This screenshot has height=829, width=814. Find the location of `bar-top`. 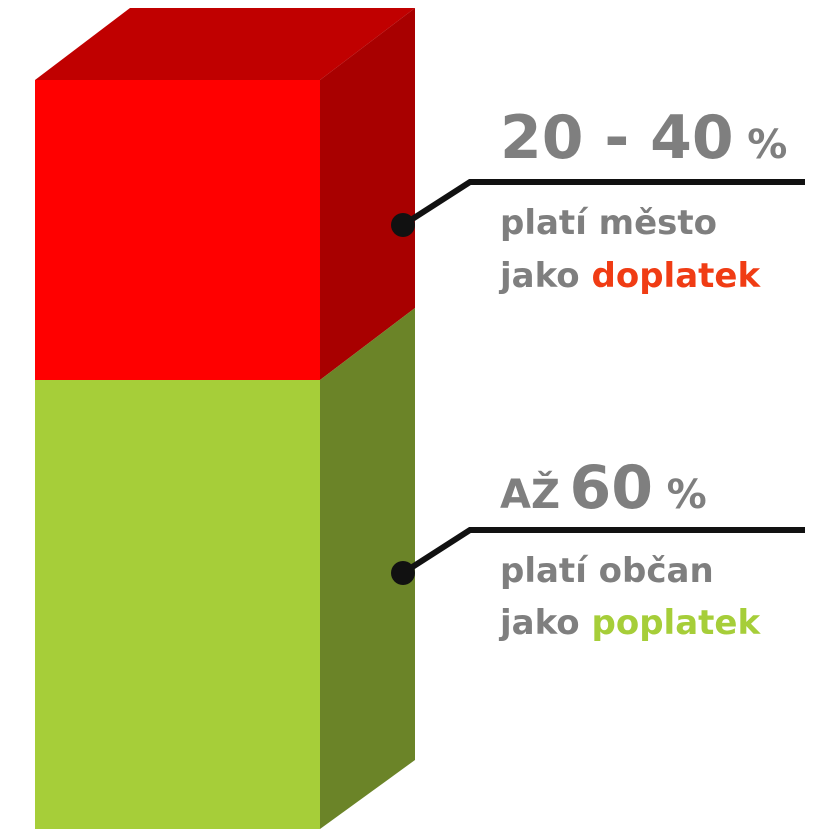

bar-top is located at coordinates (225, 44).